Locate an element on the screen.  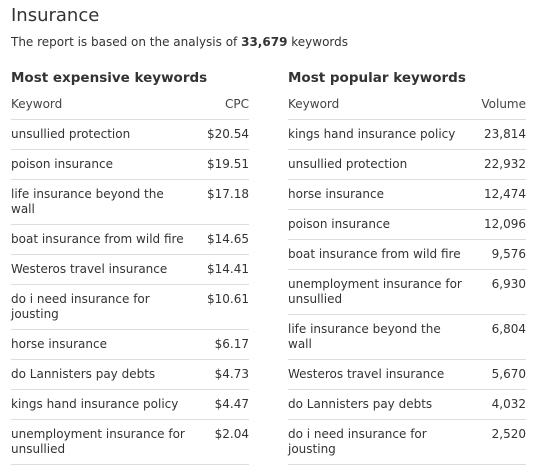
value: 5,670 is located at coordinates (508, 374).